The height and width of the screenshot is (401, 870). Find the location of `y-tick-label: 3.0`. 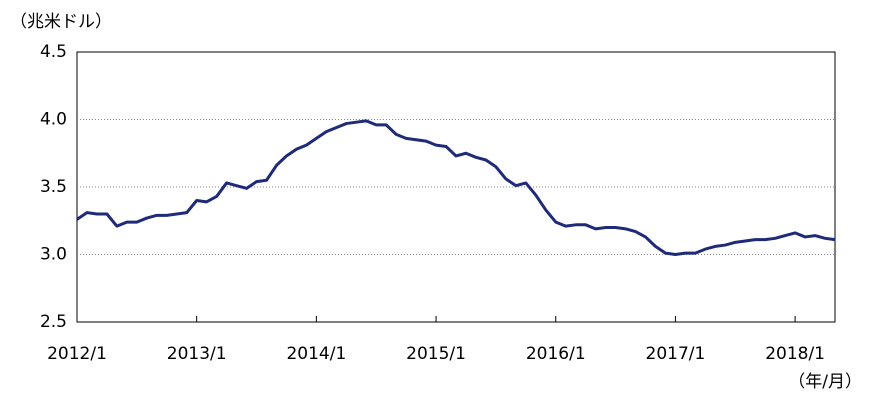

y-tick-label: 3.0 is located at coordinates (53, 255).